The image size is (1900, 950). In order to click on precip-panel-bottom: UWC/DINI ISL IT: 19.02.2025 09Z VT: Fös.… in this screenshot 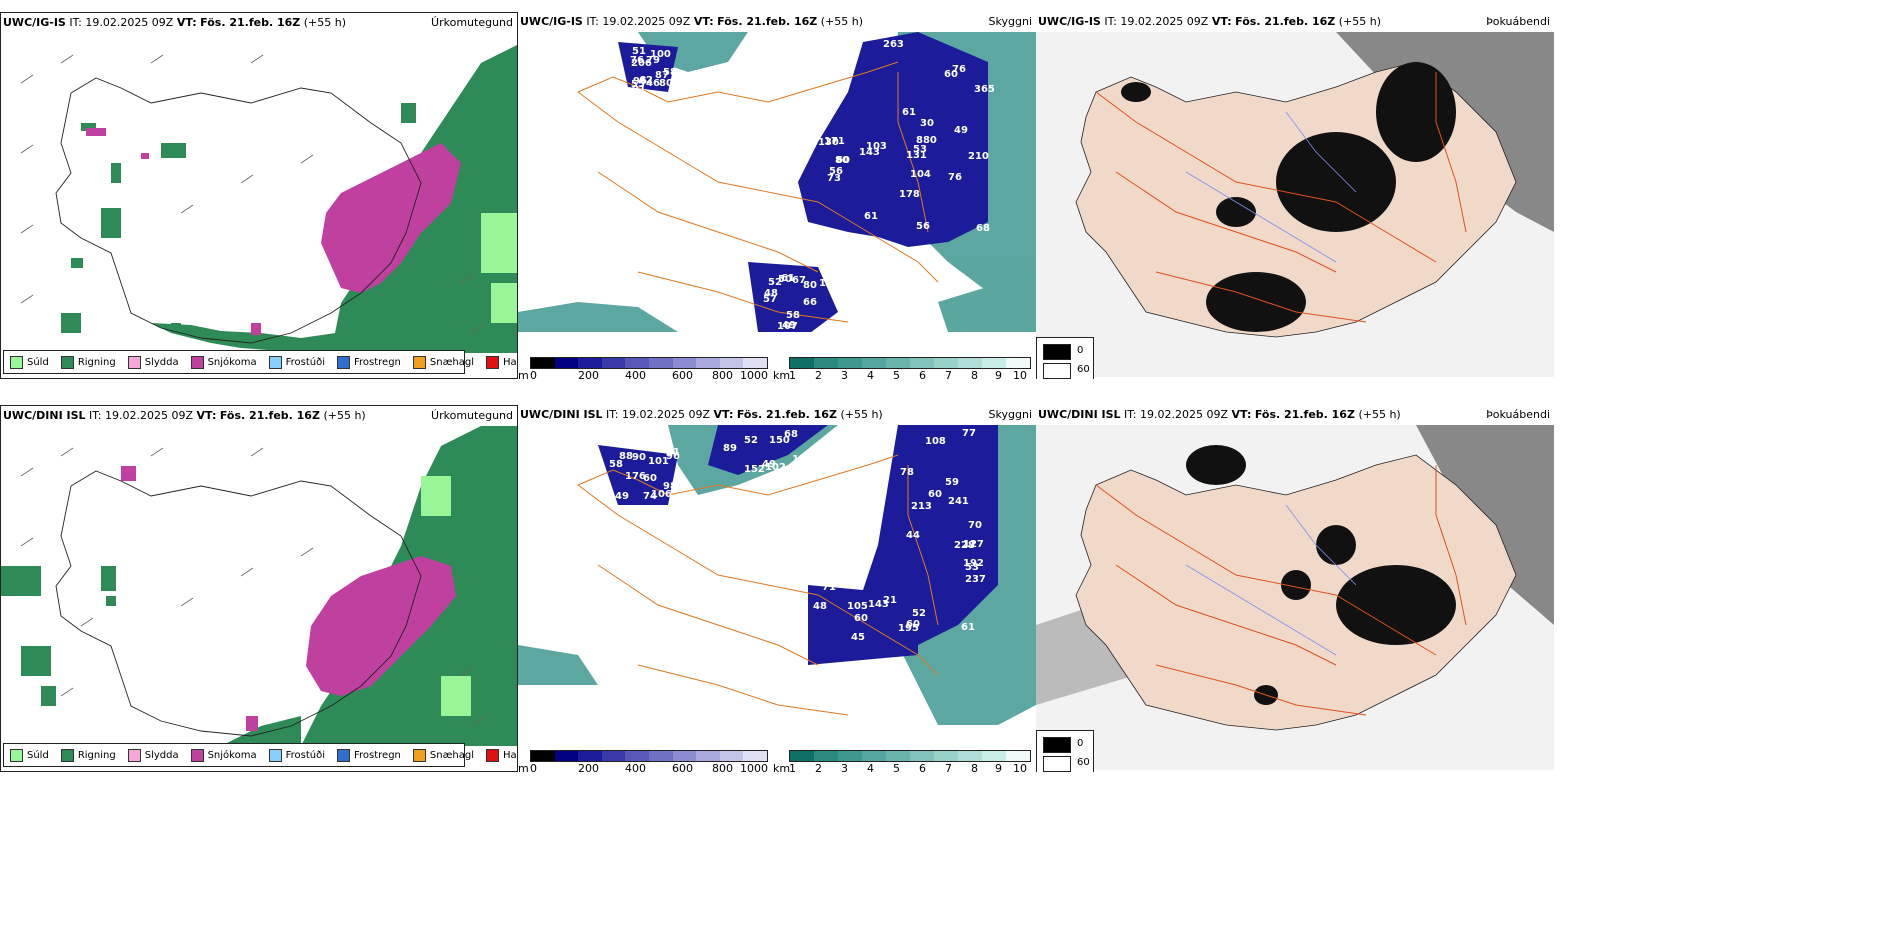, I will do `click(259, 588)`.